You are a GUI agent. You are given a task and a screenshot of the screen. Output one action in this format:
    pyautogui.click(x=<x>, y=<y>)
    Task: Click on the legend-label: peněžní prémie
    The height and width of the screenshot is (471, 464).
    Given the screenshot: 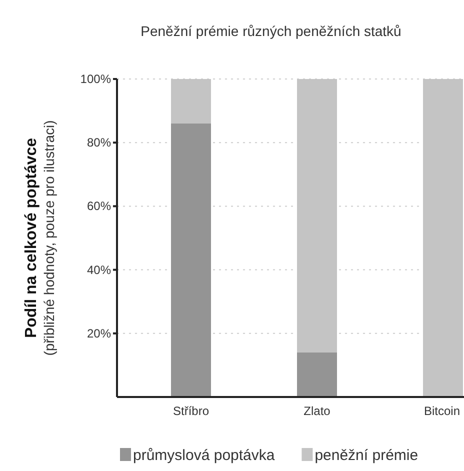 What is the action you would take?
    pyautogui.click(x=366, y=455)
    